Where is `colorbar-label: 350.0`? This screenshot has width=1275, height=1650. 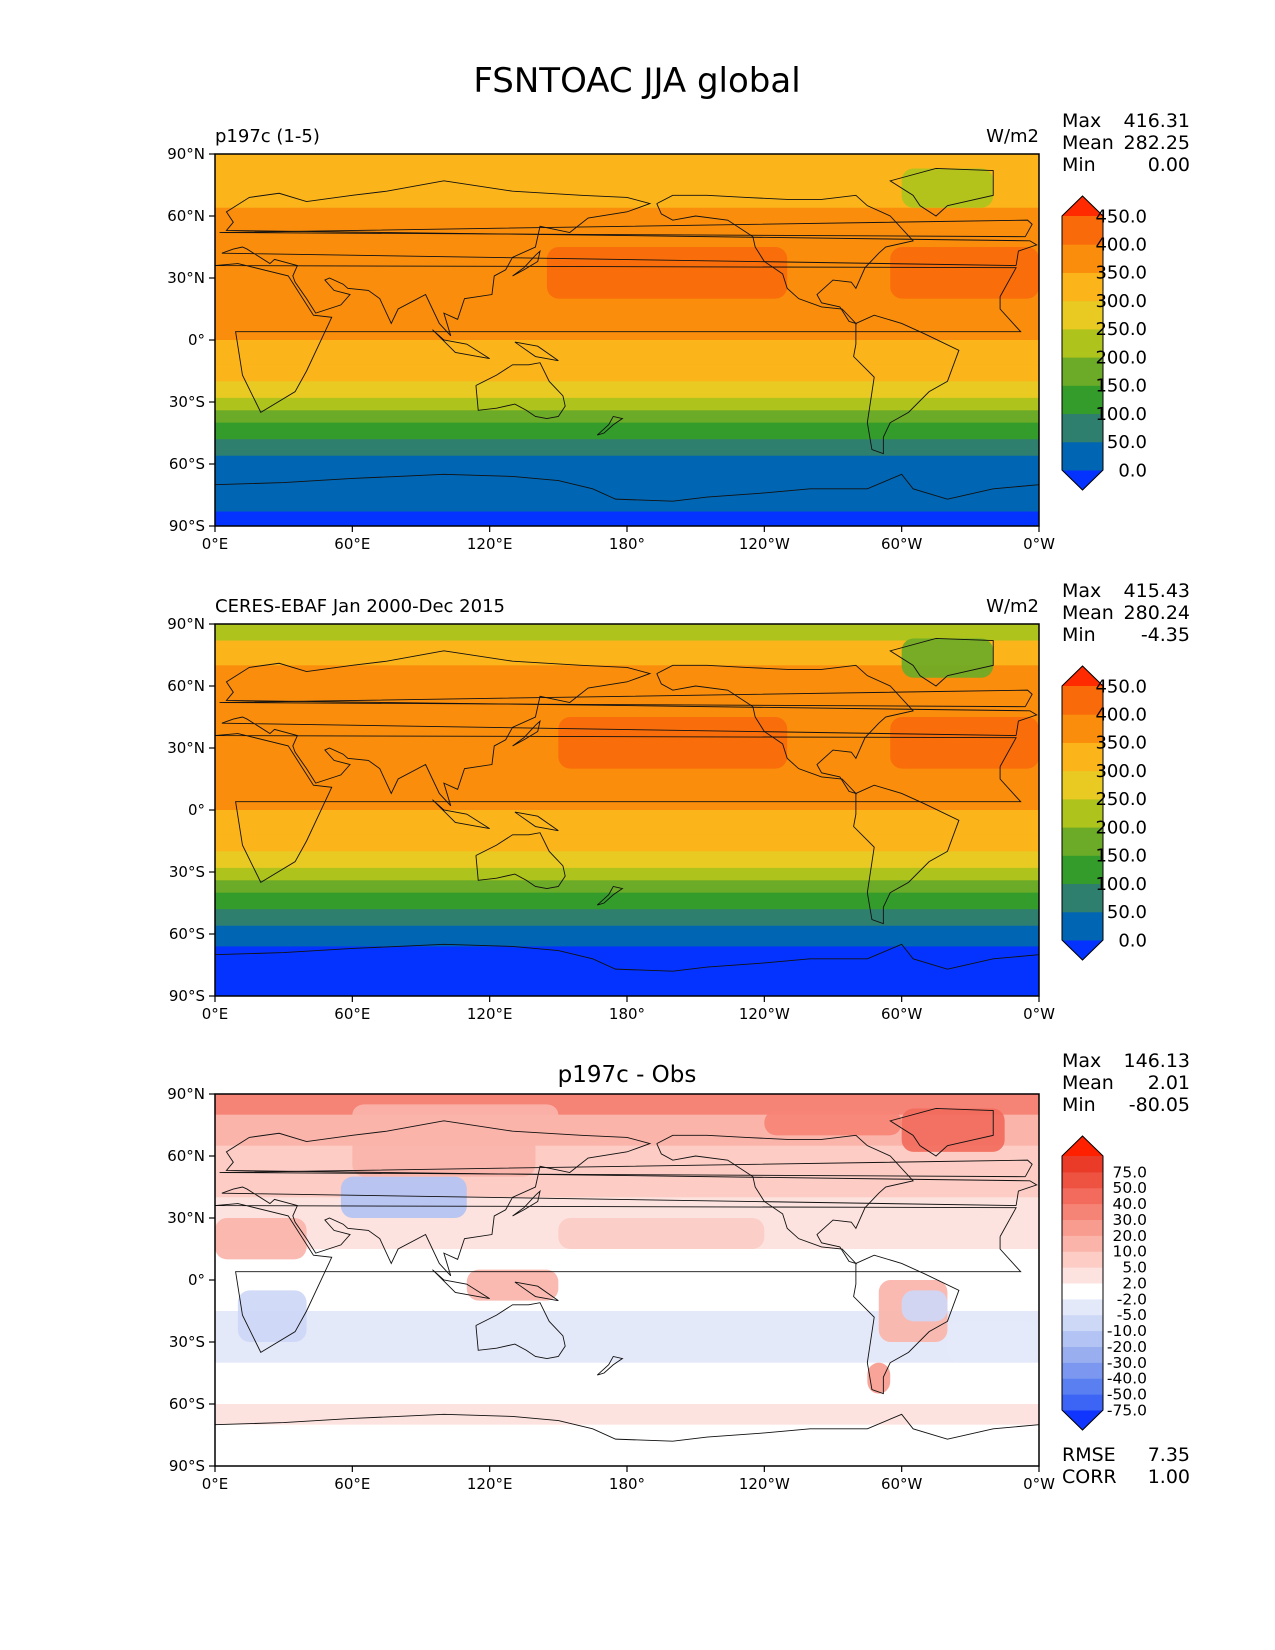
colorbar-label: 350.0 is located at coordinates (1121, 273).